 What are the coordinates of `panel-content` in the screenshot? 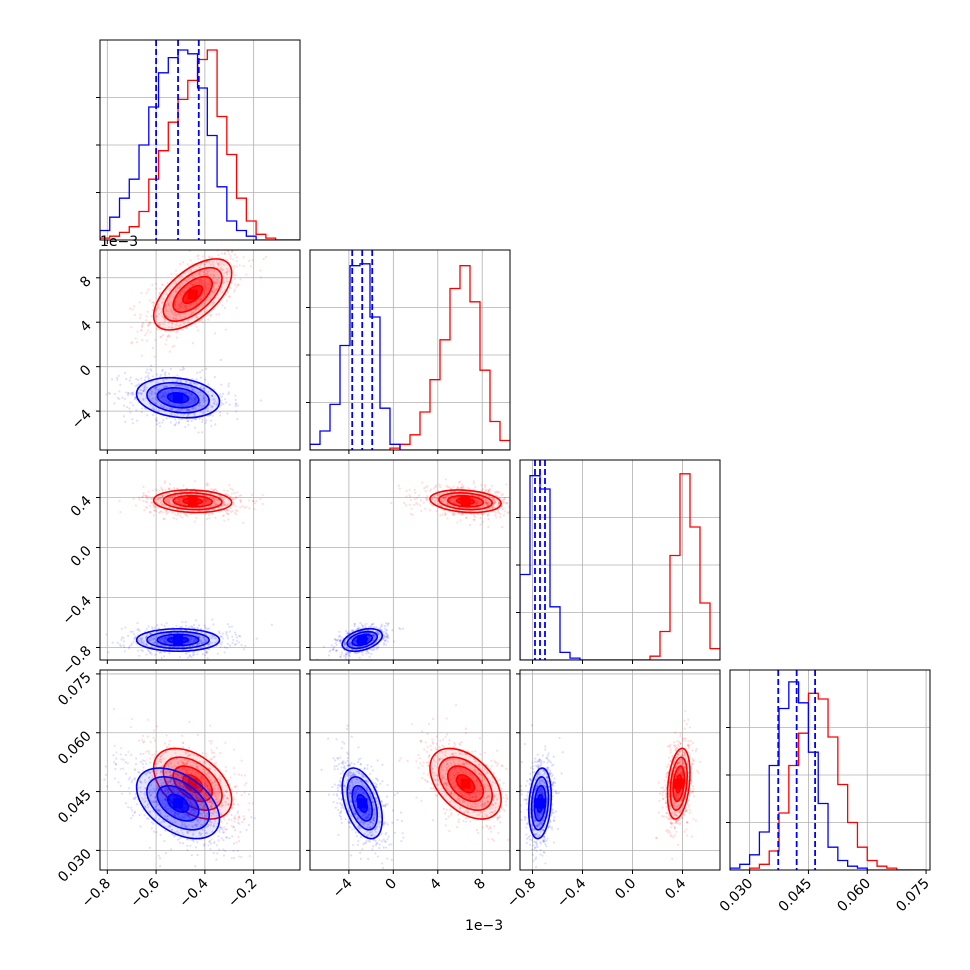 It's located at (200, 770).